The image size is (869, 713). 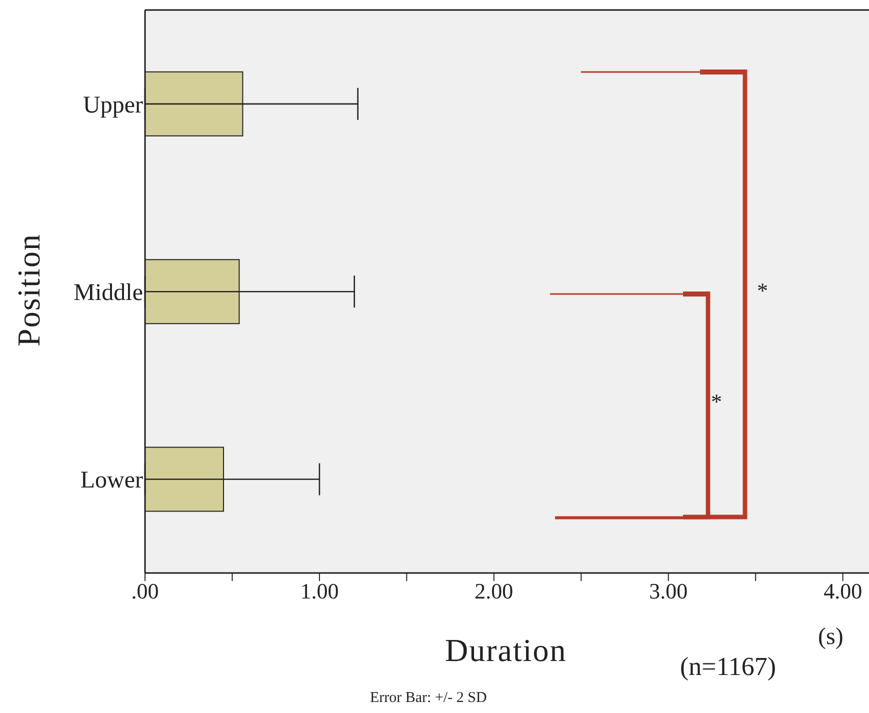 What do you see at coordinates (843, 591) in the screenshot?
I see `x-tick-label: 4.00` at bounding box center [843, 591].